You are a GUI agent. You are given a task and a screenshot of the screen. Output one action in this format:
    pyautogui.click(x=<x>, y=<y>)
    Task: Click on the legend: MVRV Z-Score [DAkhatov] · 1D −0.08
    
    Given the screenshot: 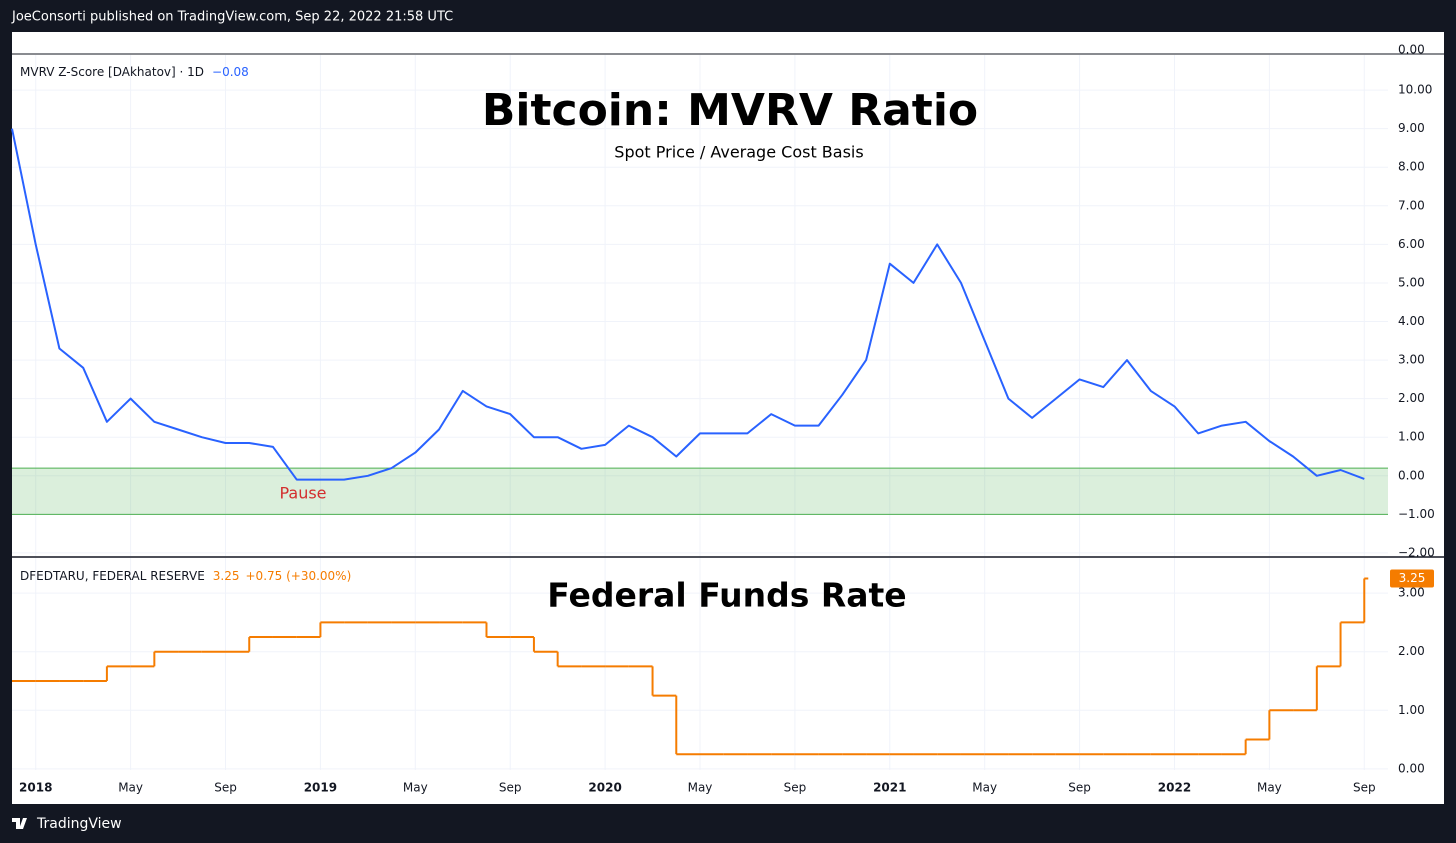 What is the action you would take?
    pyautogui.click(x=134, y=72)
    